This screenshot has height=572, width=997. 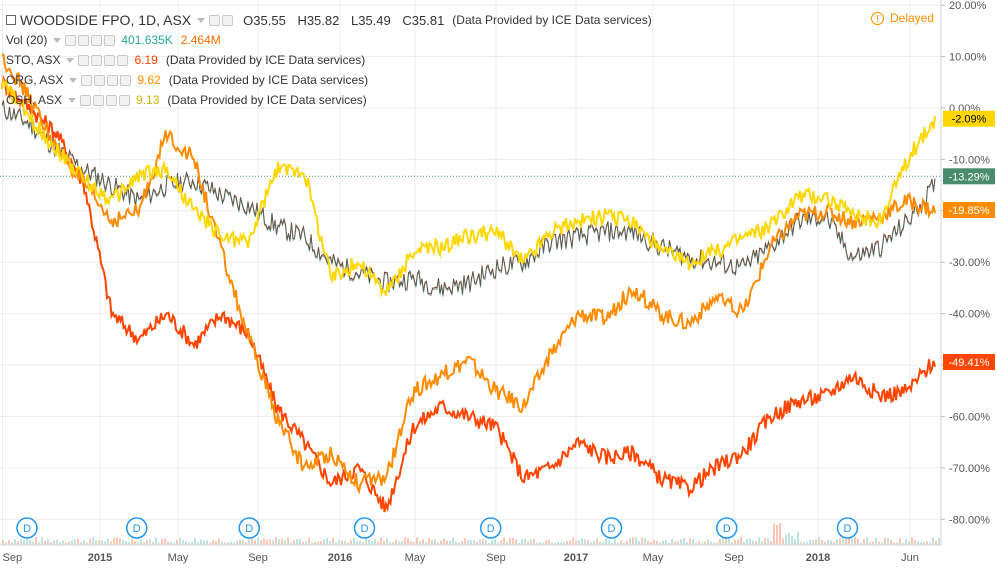 I want to click on price-label: -13.29%, so click(x=969, y=176).